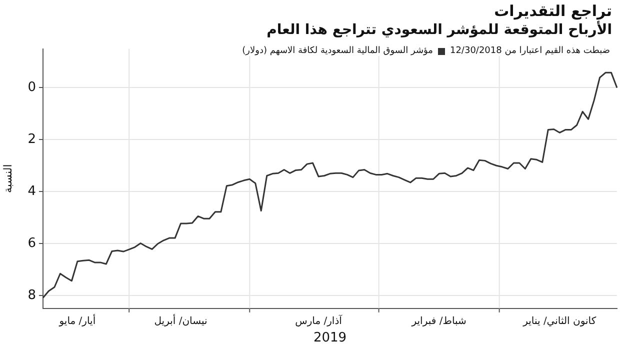 The height and width of the screenshot is (348, 620). I want to click on y-tick-label: 0, so click(32, 88).